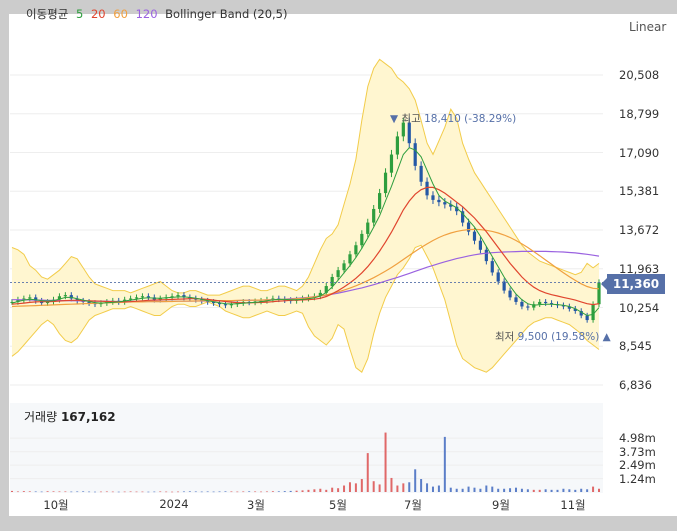 The width and height of the screenshot is (677, 531). I want to click on ma120-legend: 120, so click(146, 14).